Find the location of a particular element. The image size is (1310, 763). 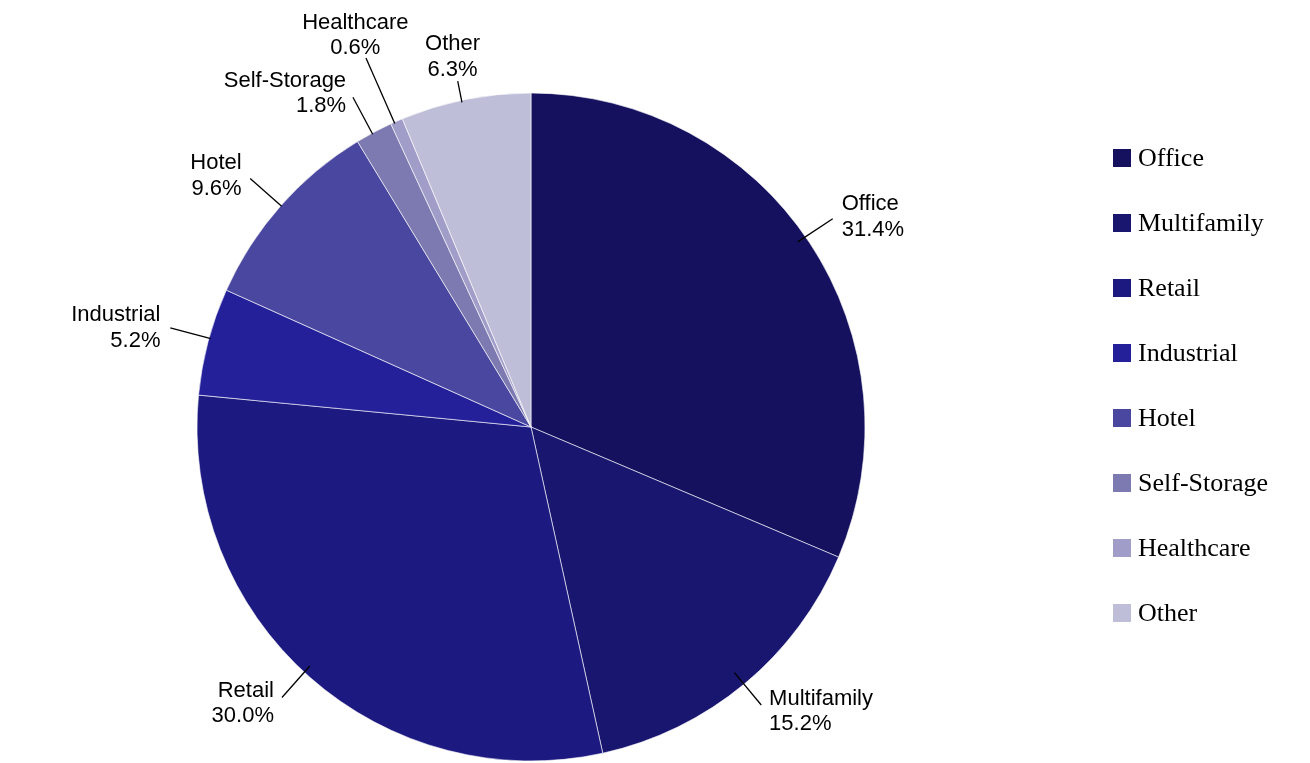

legend-label: Multifamily is located at coordinates (1201, 223).